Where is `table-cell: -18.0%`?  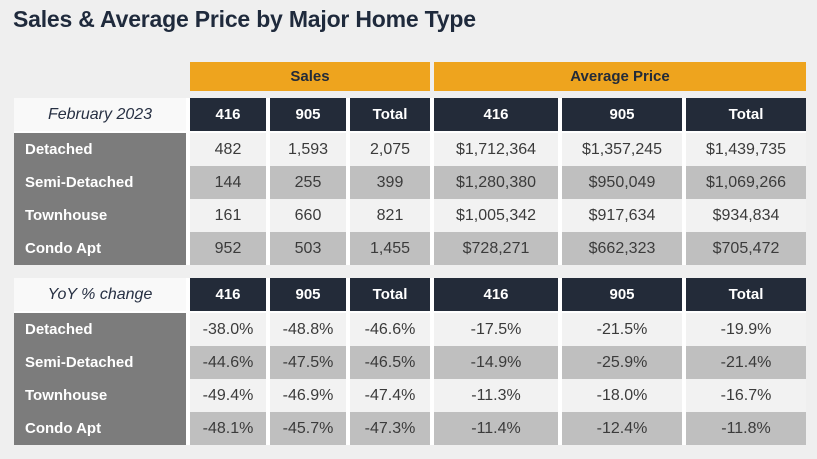
table-cell: -18.0% is located at coordinates (622, 395).